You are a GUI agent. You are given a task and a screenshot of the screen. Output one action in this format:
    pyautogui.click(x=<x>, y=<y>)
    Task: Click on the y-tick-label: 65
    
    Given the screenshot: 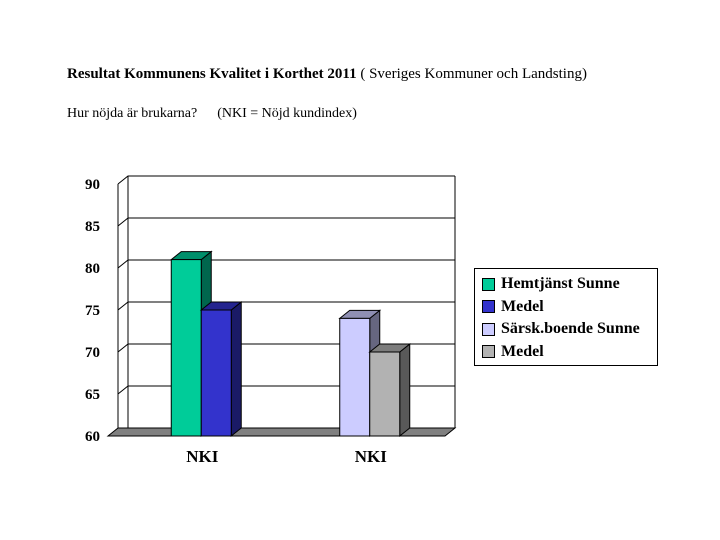 What is the action you would take?
    pyautogui.click(x=92, y=395)
    